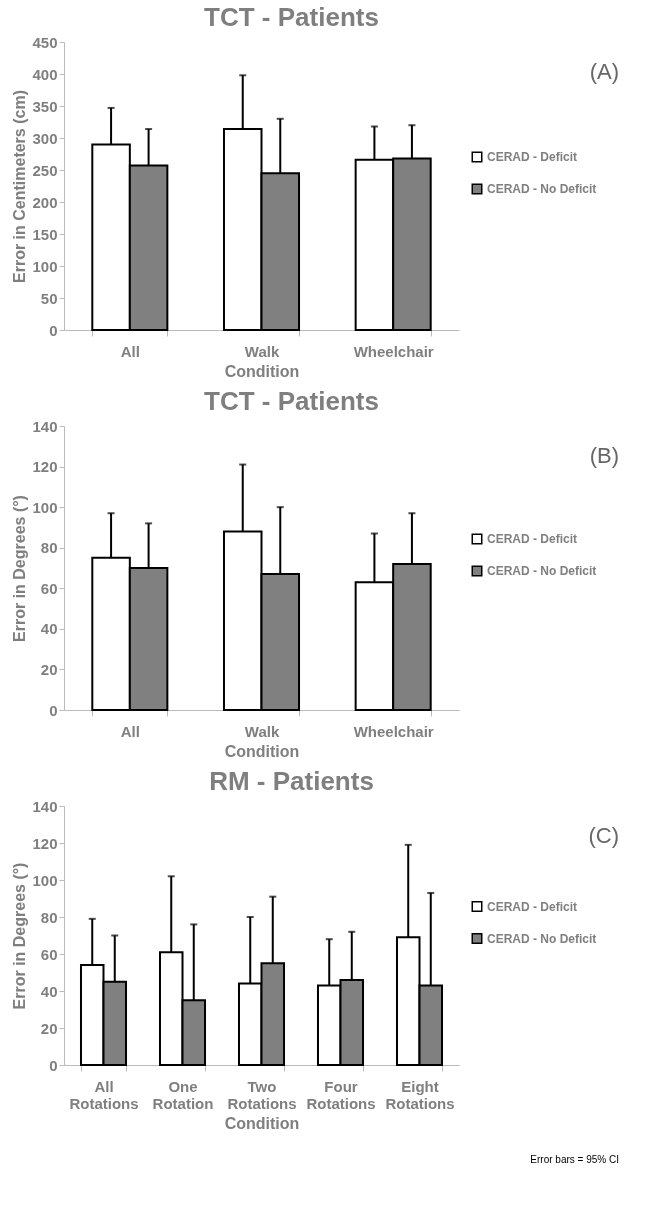 The height and width of the screenshot is (1229, 649). Describe the element at coordinates (49, 298) in the screenshot. I see `y-tick-label: 50` at that location.